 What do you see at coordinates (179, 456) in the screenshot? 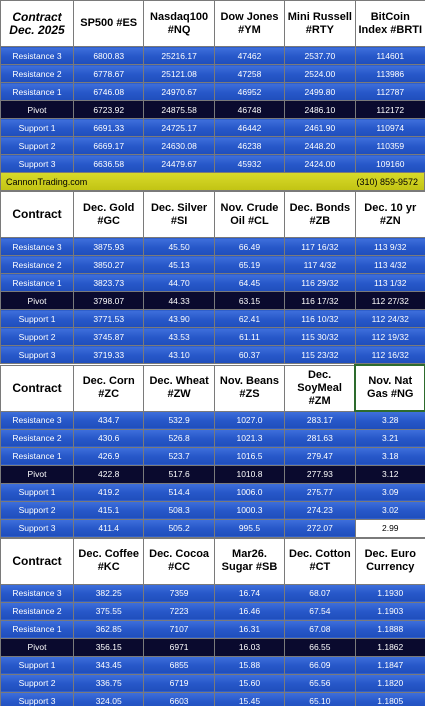
I see `level-value: 523.7` at bounding box center [179, 456].